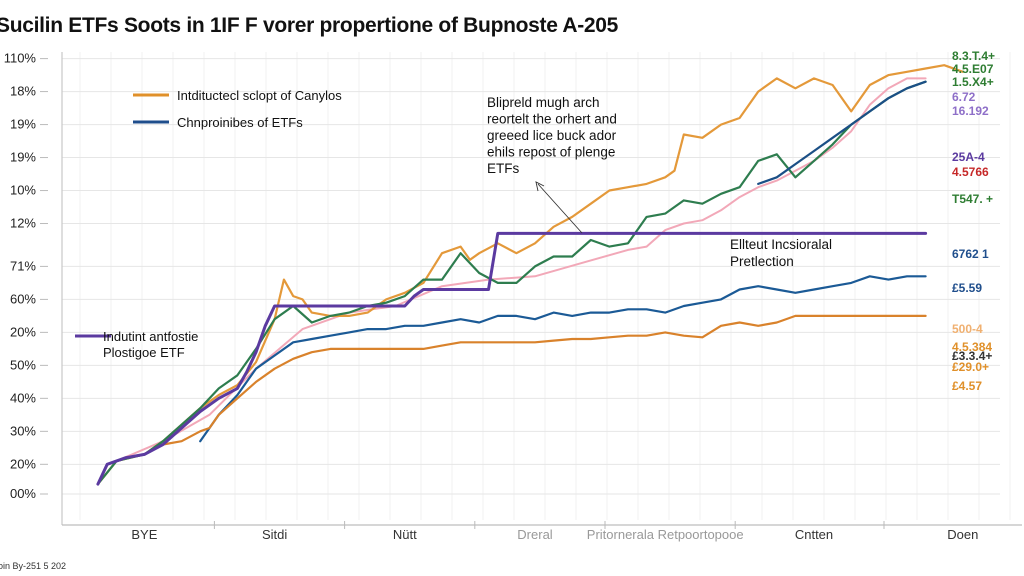  I want to click on y-tick-label: 30%, so click(23, 430).